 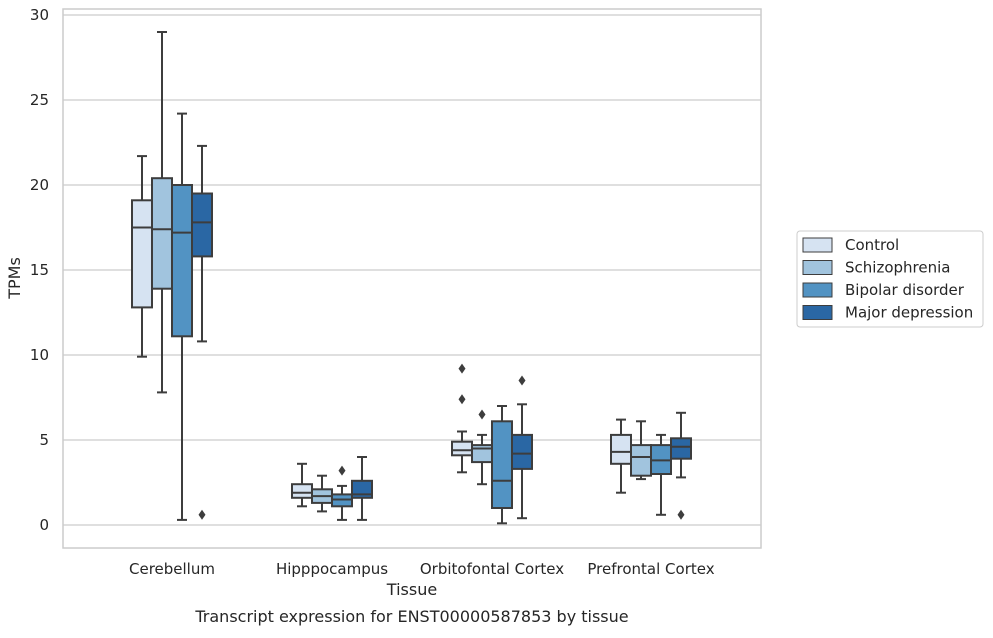 I want to click on box-bipolar-disorder-hipppocampus, so click(x=342, y=493).